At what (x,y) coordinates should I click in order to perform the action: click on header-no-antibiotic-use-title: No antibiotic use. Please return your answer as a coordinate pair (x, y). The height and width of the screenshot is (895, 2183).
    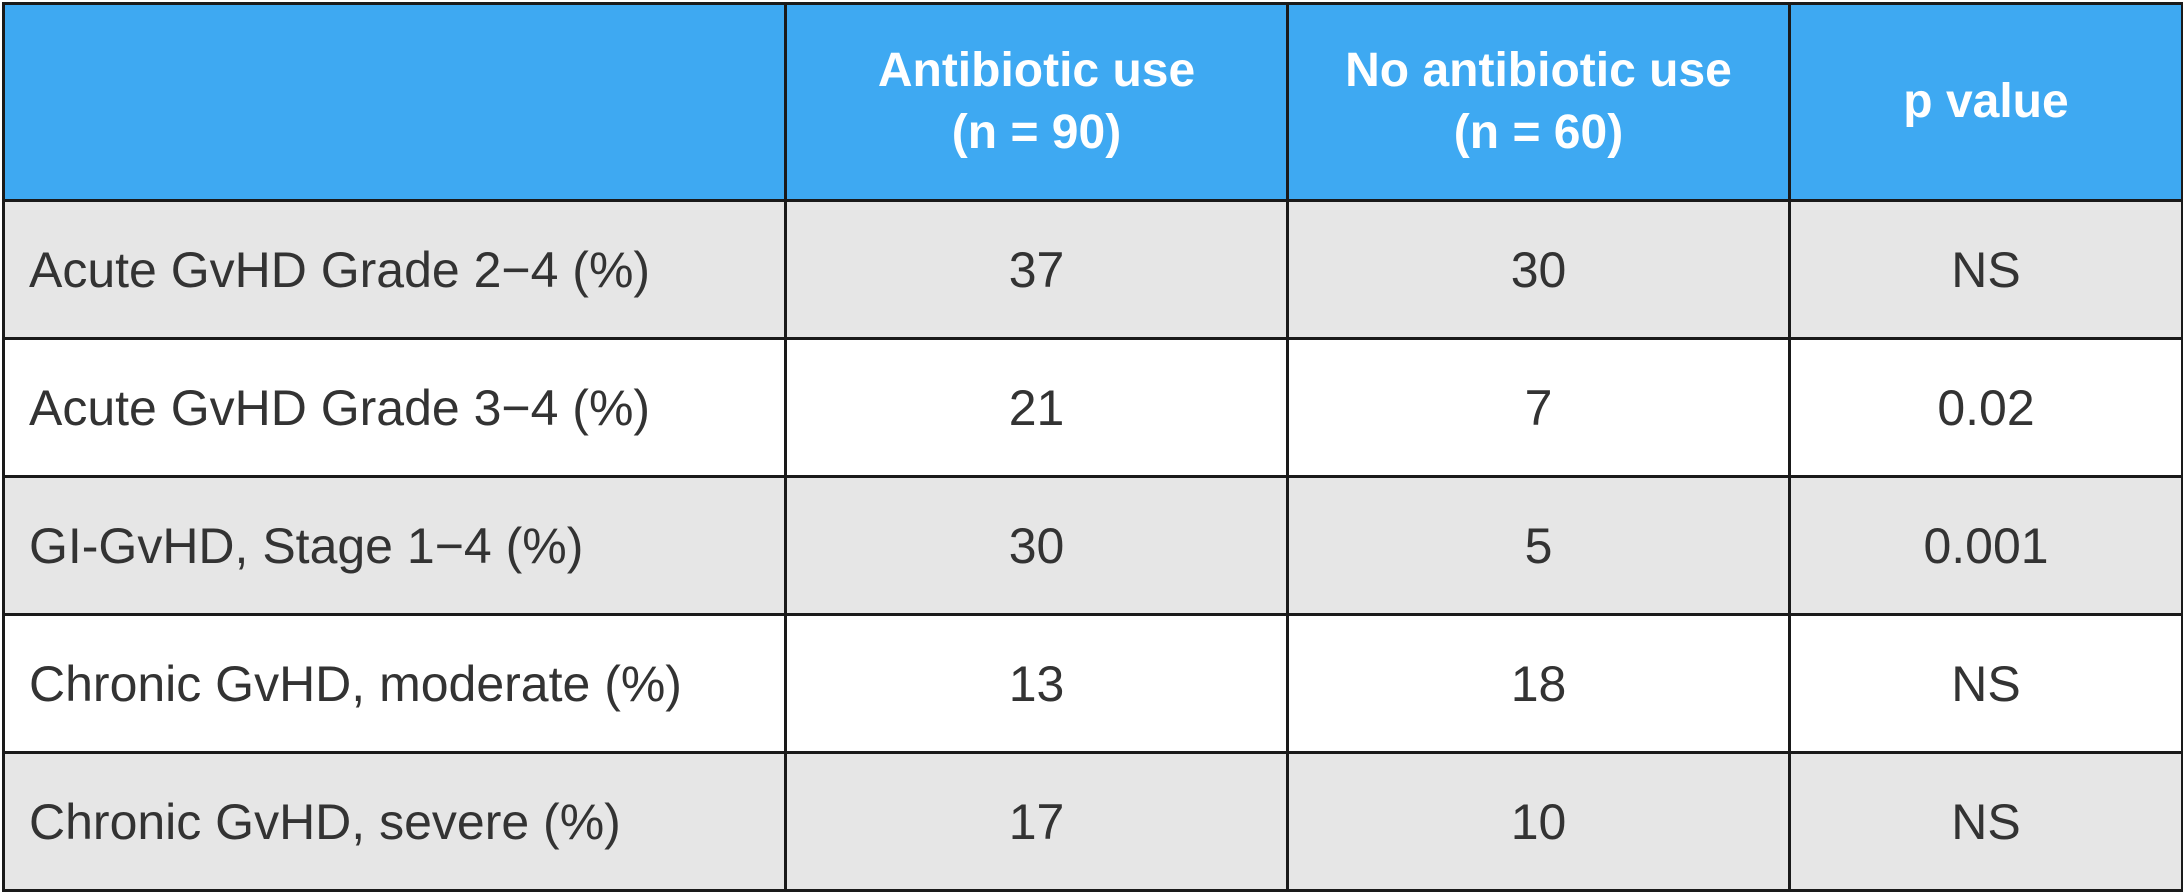
    Looking at the image, I should click on (1538, 70).